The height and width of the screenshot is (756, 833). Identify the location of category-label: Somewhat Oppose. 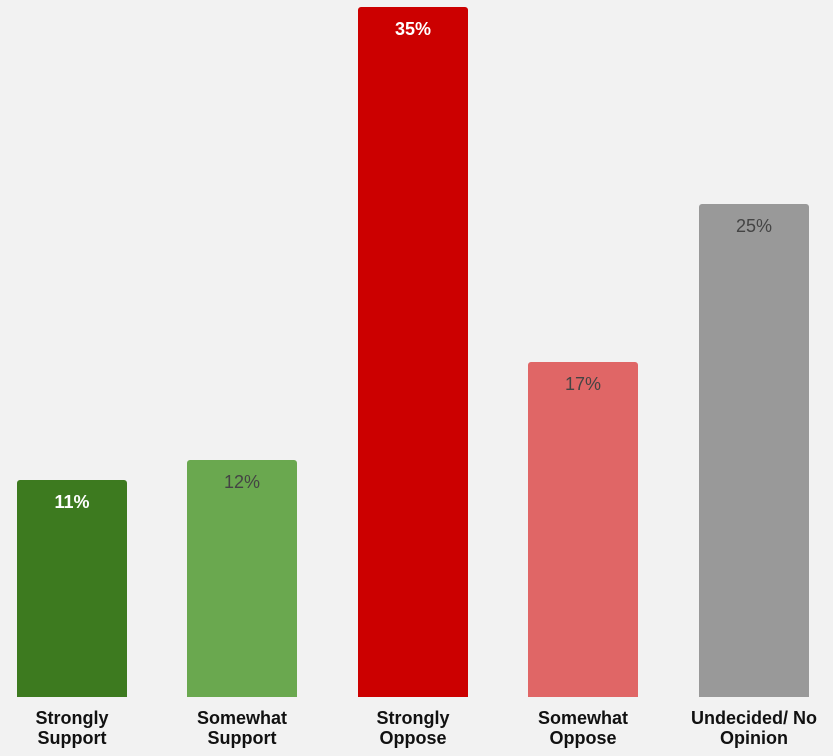
(583, 728).